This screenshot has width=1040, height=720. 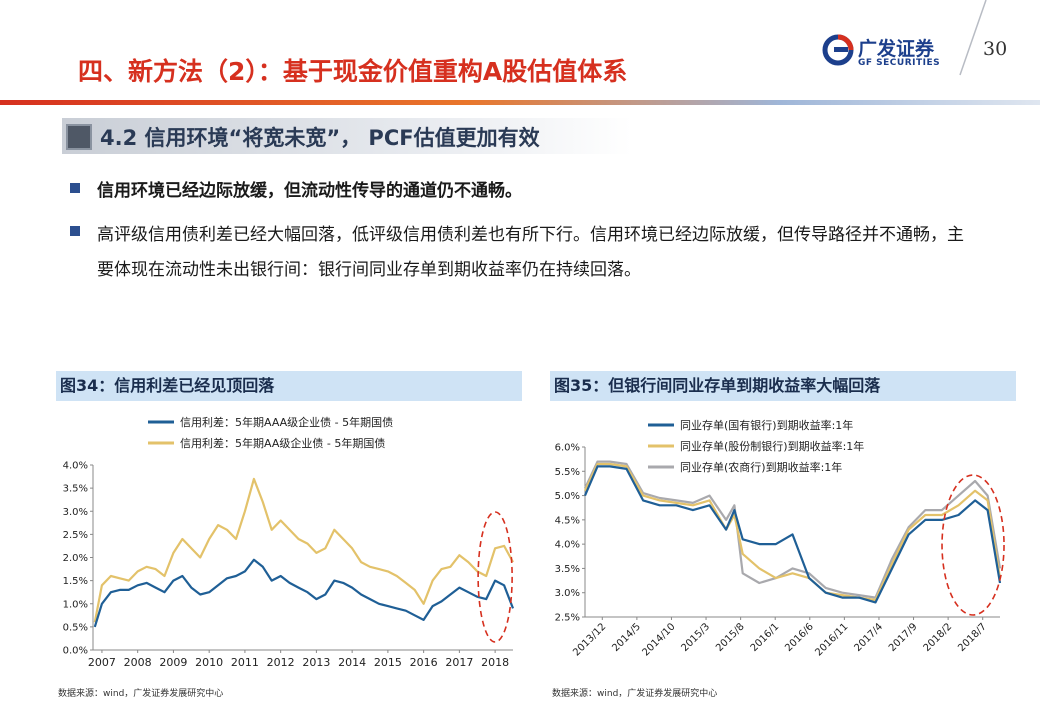 What do you see at coordinates (141, 694) in the screenshot?
I see `chart-34-source: 数据来源：wind，广发证券发展研究中心` at bounding box center [141, 694].